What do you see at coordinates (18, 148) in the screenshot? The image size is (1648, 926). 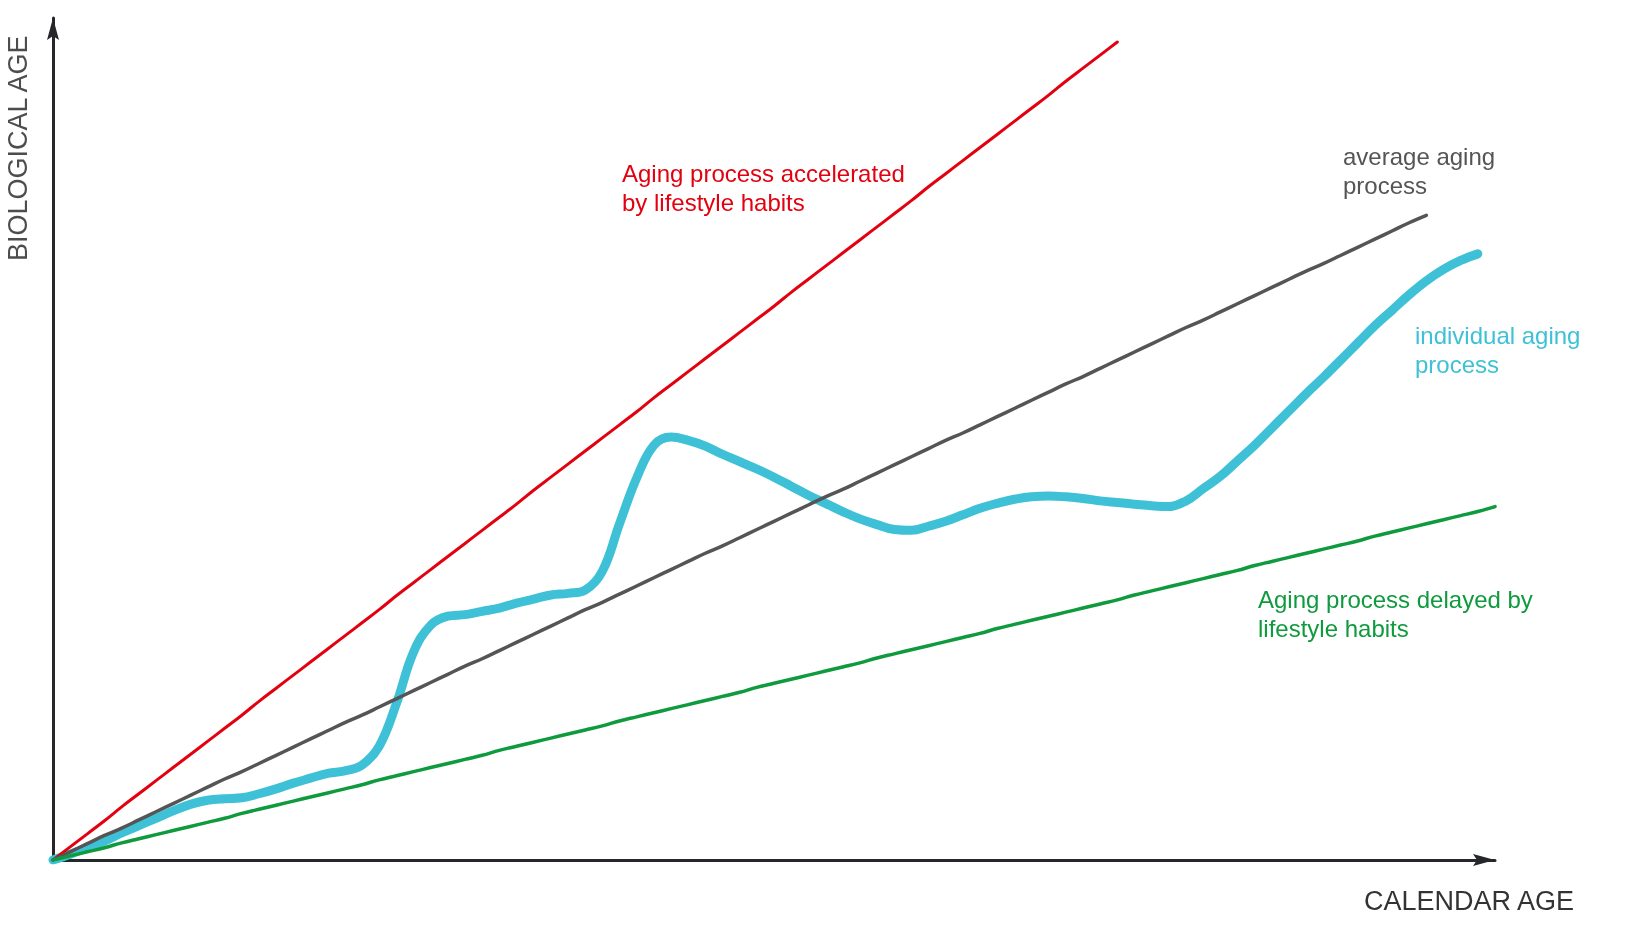 I see `y-axis-title: BIOLOGICAL AGE` at bounding box center [18, 148].